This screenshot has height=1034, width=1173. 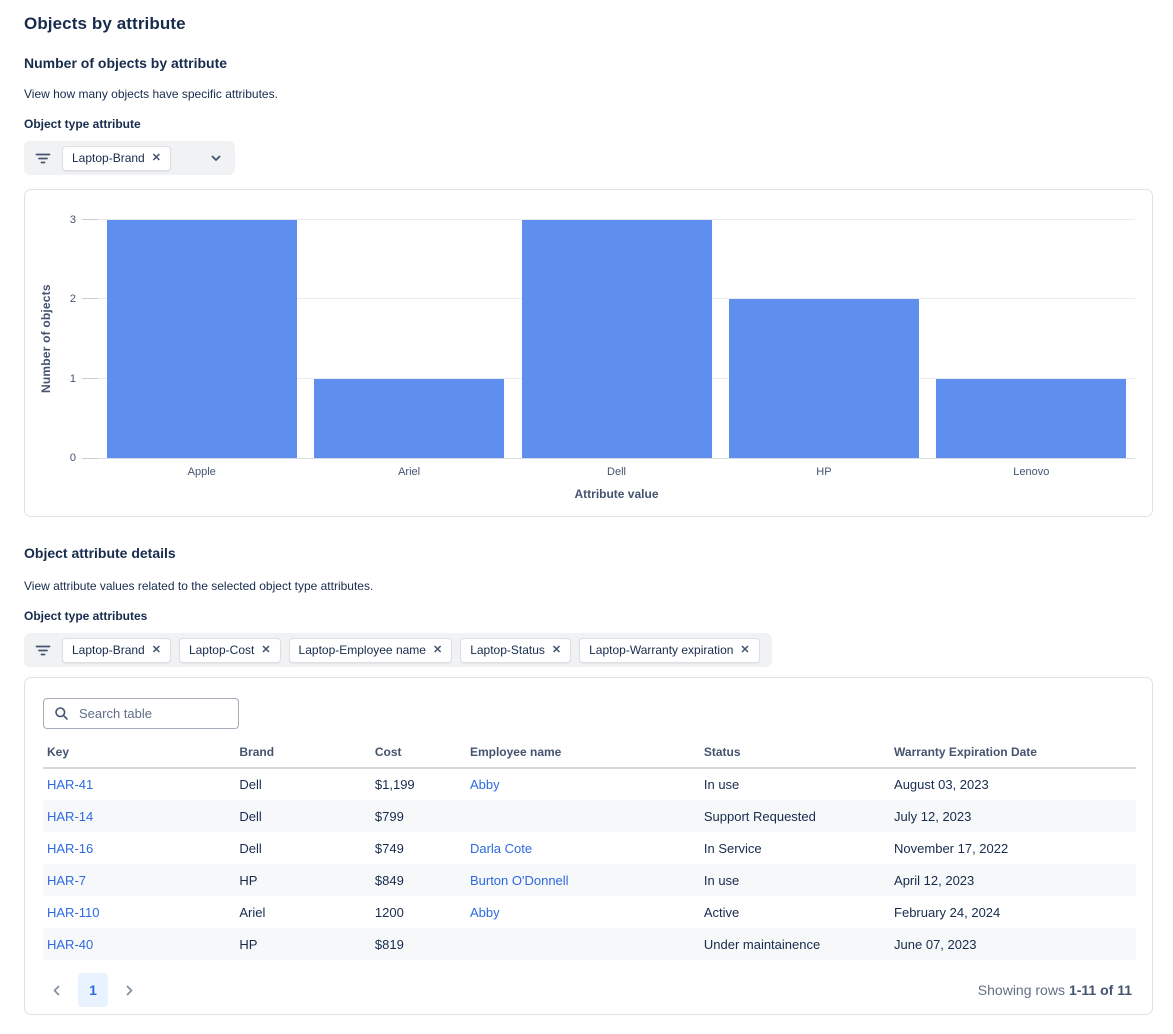 I want to click on details-section-heading: Object attribute details, so click(x=100, y=553).